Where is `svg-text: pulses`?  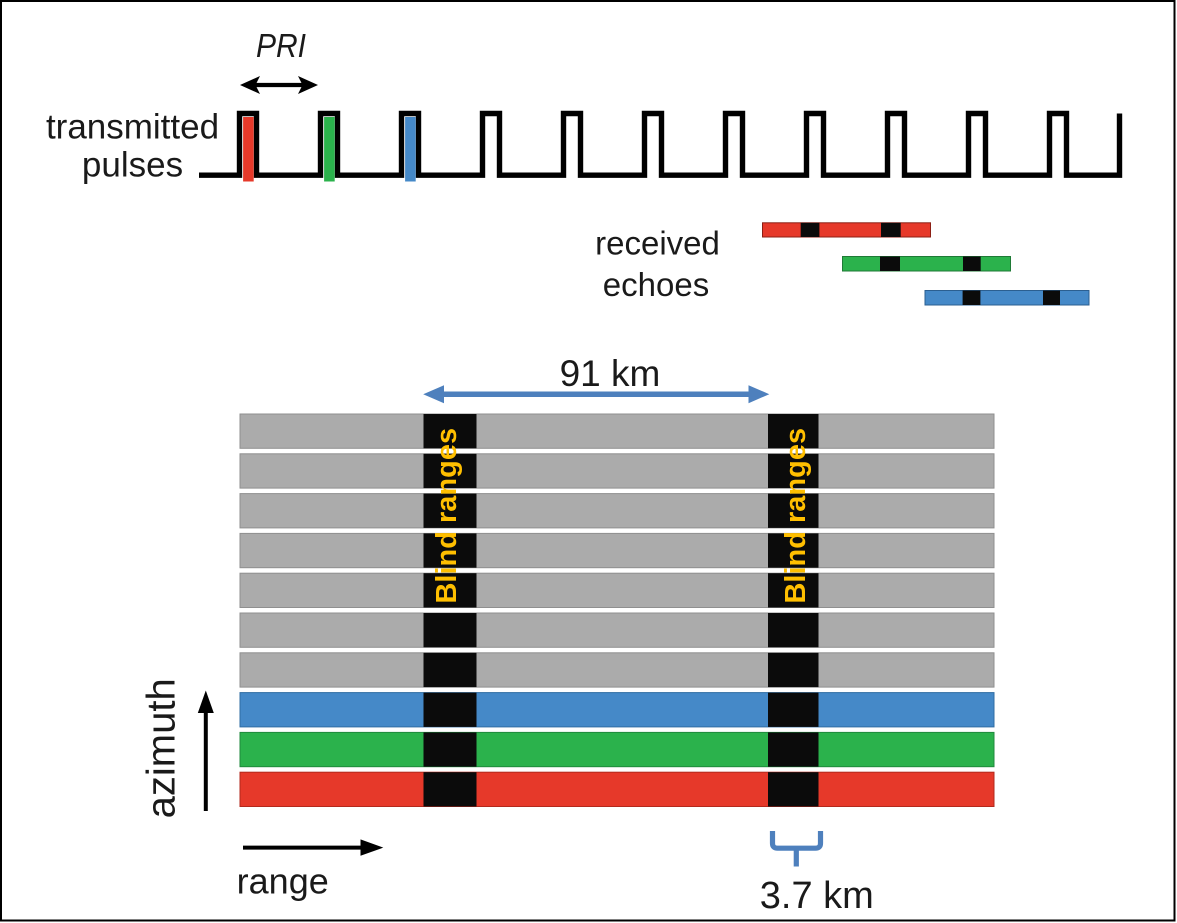 svg-text: pulses is located at coordinates (132, 165).